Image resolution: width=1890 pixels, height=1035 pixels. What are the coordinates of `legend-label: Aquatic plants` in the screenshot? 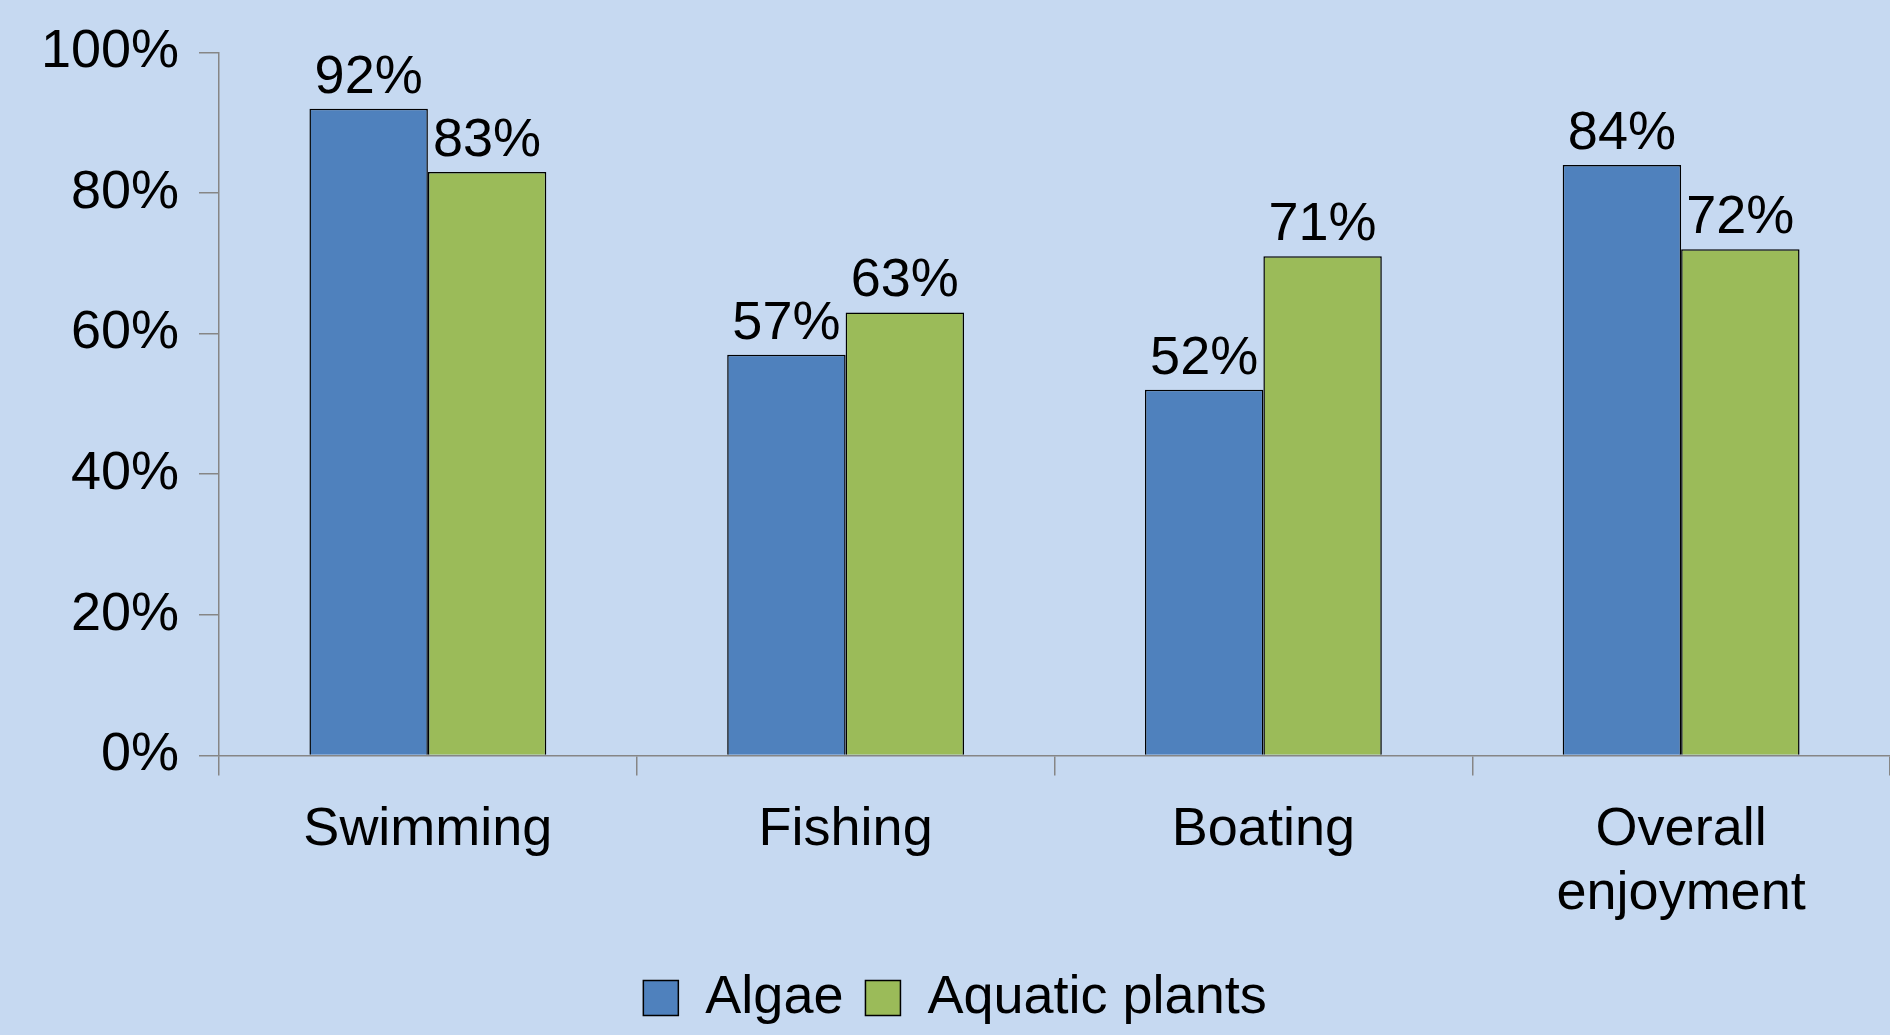 It's located at (1097, 993).